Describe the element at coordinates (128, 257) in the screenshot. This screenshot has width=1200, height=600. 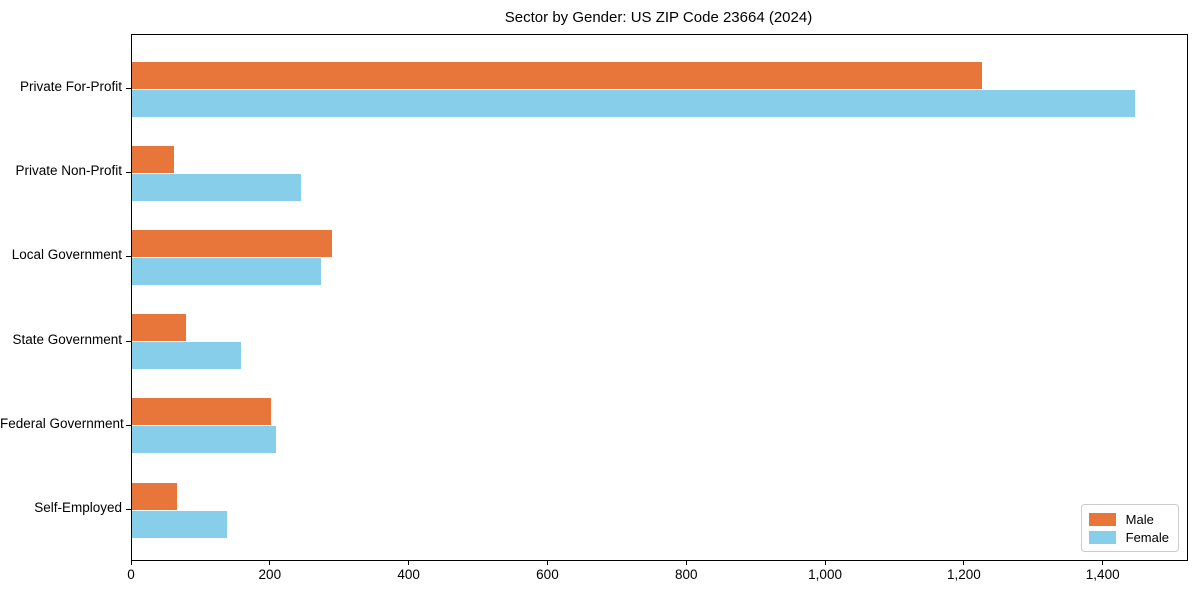
I see `y-tick-mark-local-government` at that location.